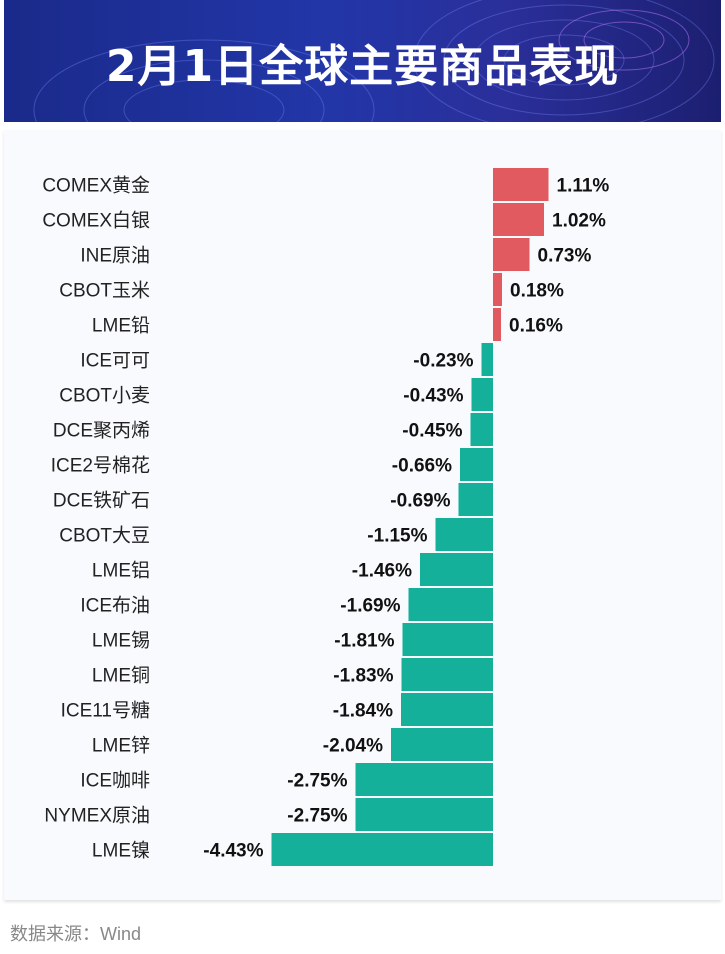 This screenshot has height=954, width=725. What do you see at coordinates (382, 571) in the screenshot?
I see `value-label: -1.46%` at bounding box center [382, 571].